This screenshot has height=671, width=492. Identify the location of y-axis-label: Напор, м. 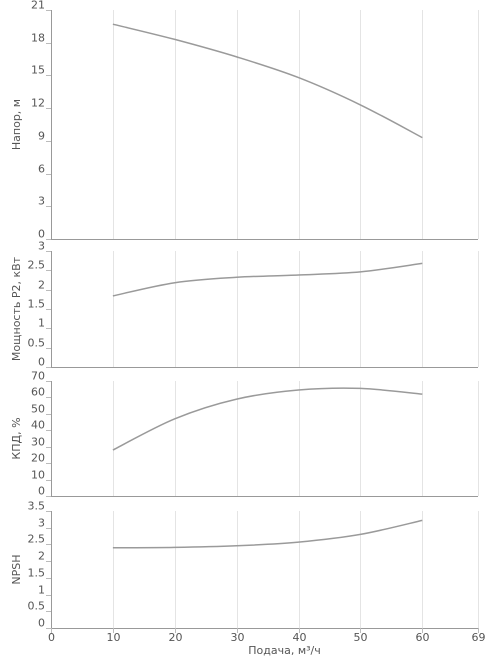
(16, 124).